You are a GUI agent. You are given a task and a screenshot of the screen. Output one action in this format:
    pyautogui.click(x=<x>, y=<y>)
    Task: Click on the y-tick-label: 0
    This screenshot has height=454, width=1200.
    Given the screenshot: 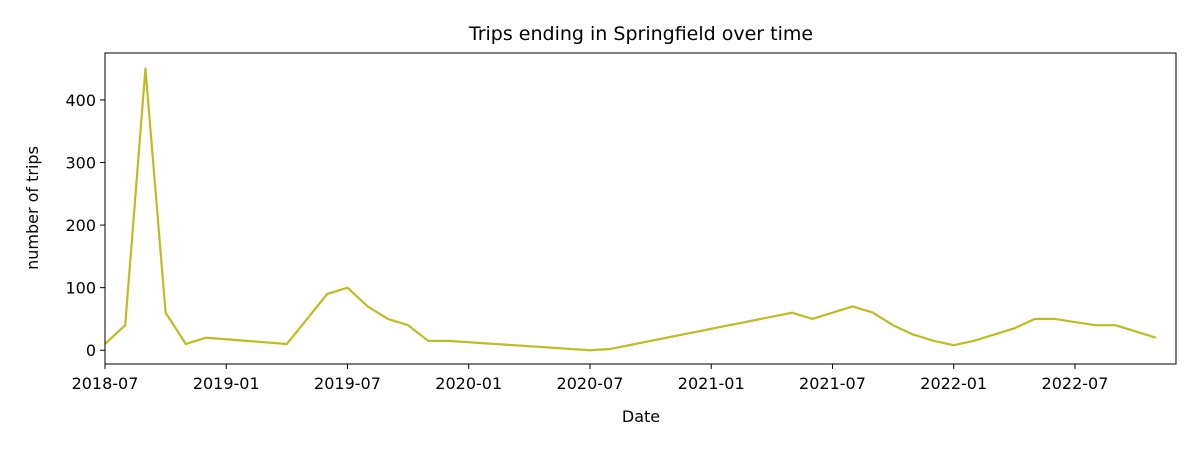 What is the action you would take?
    pyautogui.click(x=91, y=350)
    